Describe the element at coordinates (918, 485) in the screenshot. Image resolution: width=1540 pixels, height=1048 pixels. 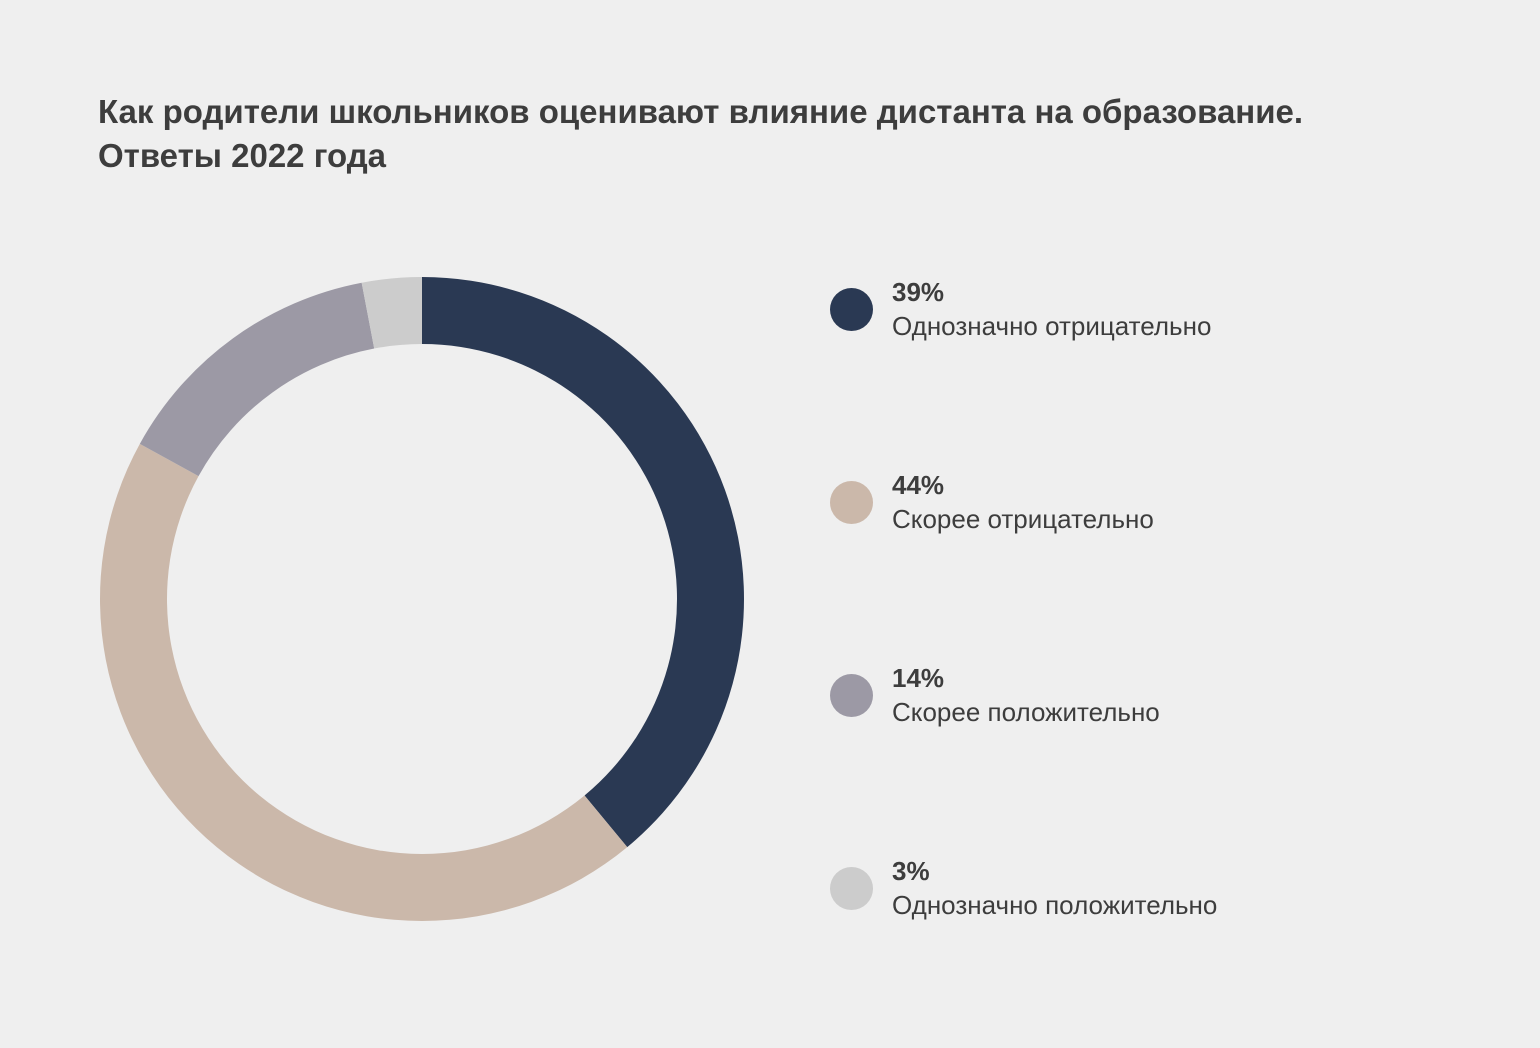
I see `legend-value: 44%` at that location.